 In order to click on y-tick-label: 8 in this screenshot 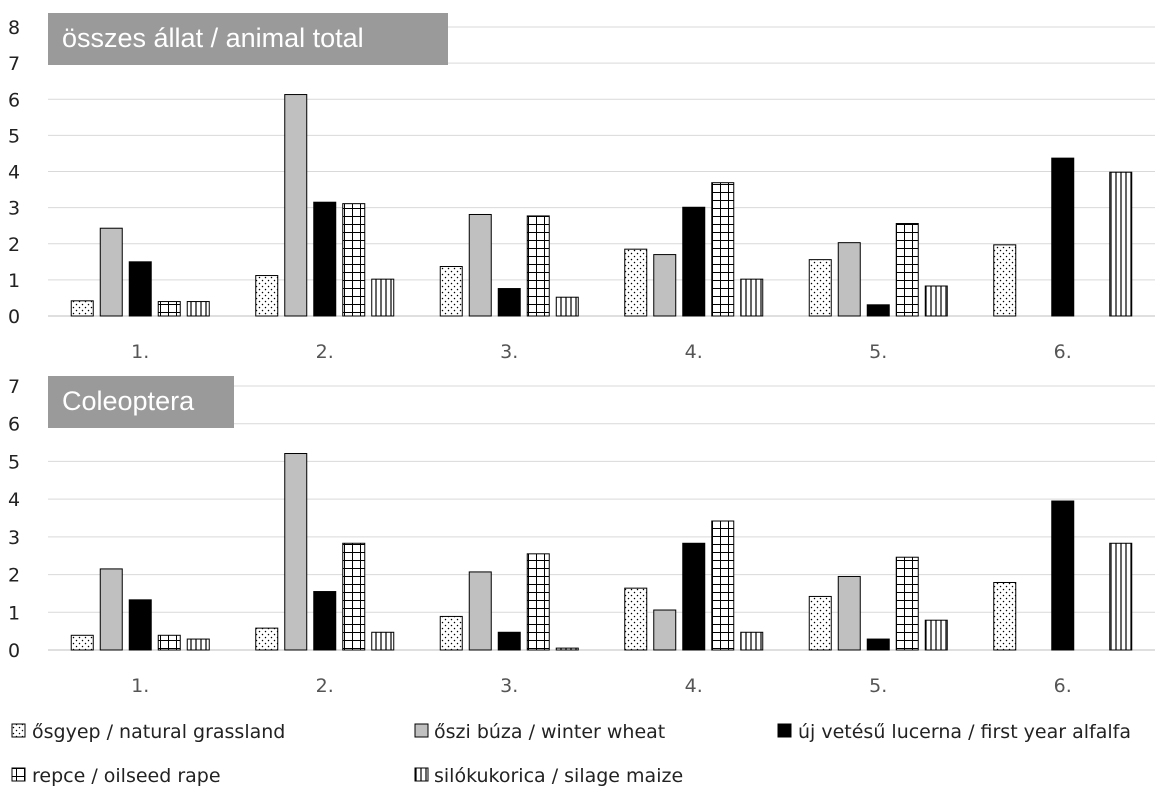, I will do `click(14, 28)`.